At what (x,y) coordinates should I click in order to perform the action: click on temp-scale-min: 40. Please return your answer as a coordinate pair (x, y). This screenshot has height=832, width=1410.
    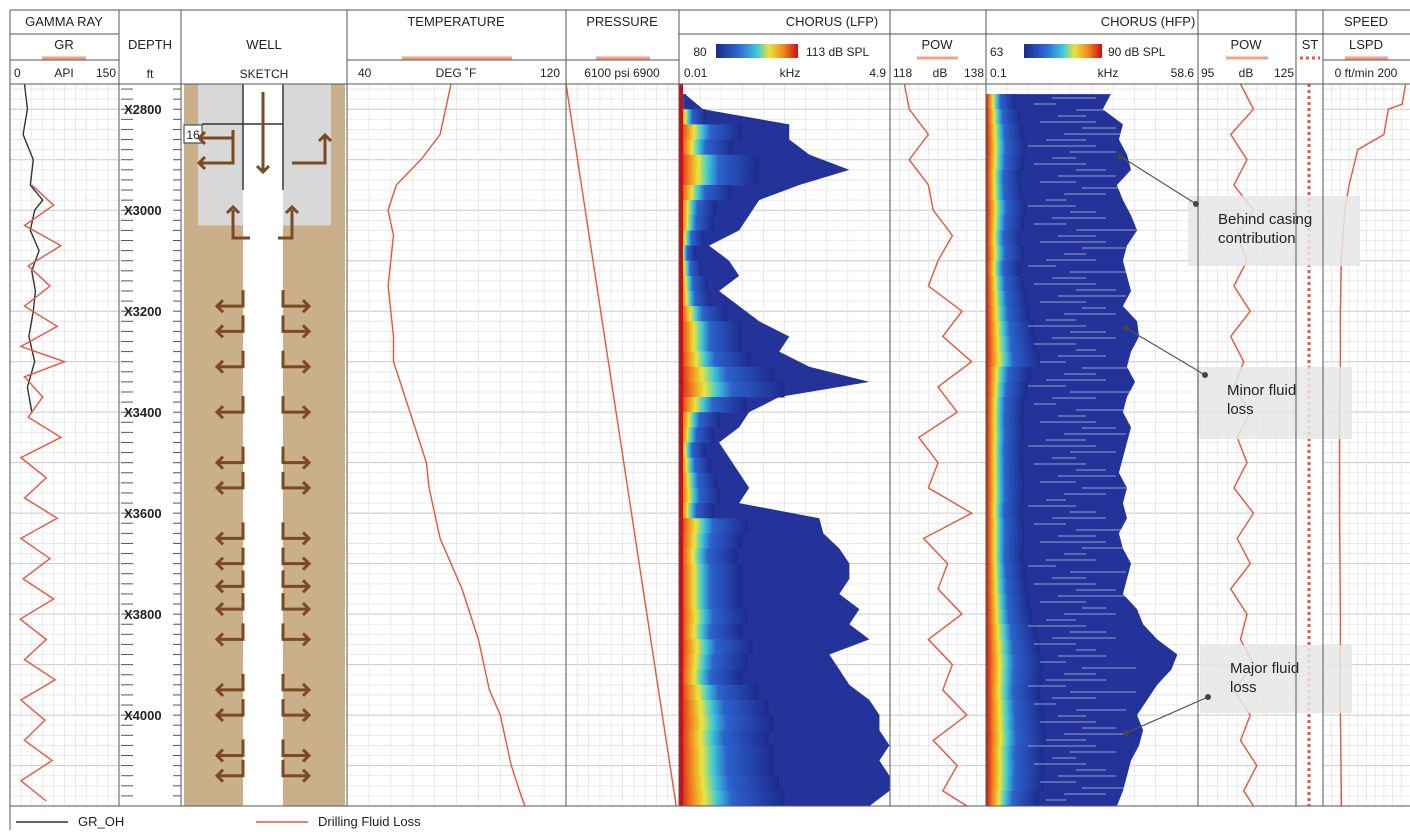
    Looking at the image, I should click on (365, 73).